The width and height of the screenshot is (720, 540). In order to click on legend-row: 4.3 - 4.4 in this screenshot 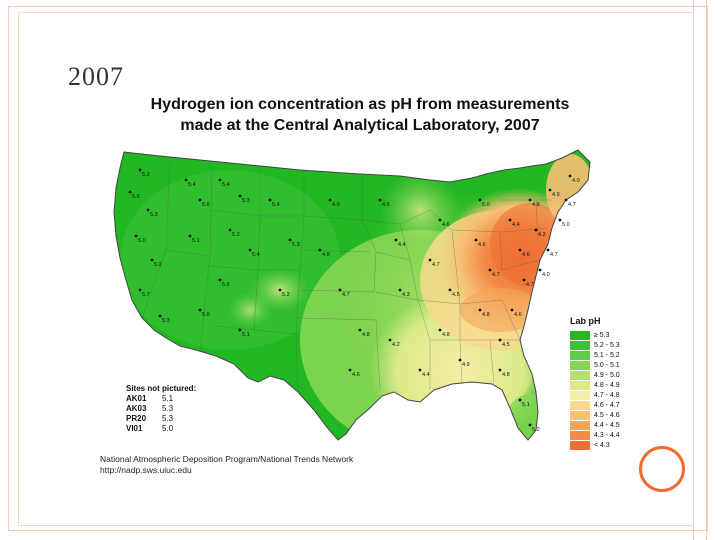, I will do `click(595, 435)`.